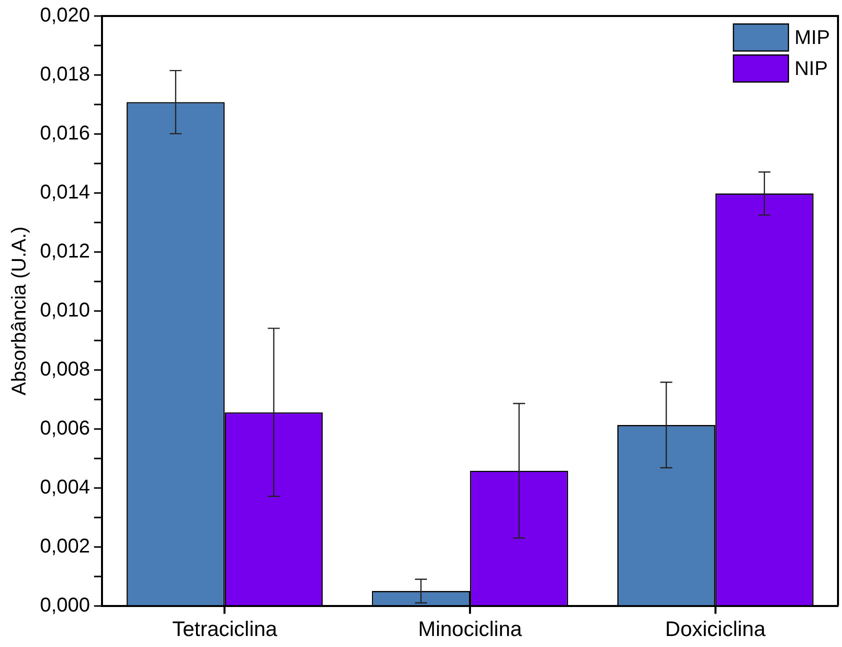 This screenshot has width=842, height=647. Describe the element at coordinates (812, 38) in the screenshot. I see `legend-label: MIP` at that location.